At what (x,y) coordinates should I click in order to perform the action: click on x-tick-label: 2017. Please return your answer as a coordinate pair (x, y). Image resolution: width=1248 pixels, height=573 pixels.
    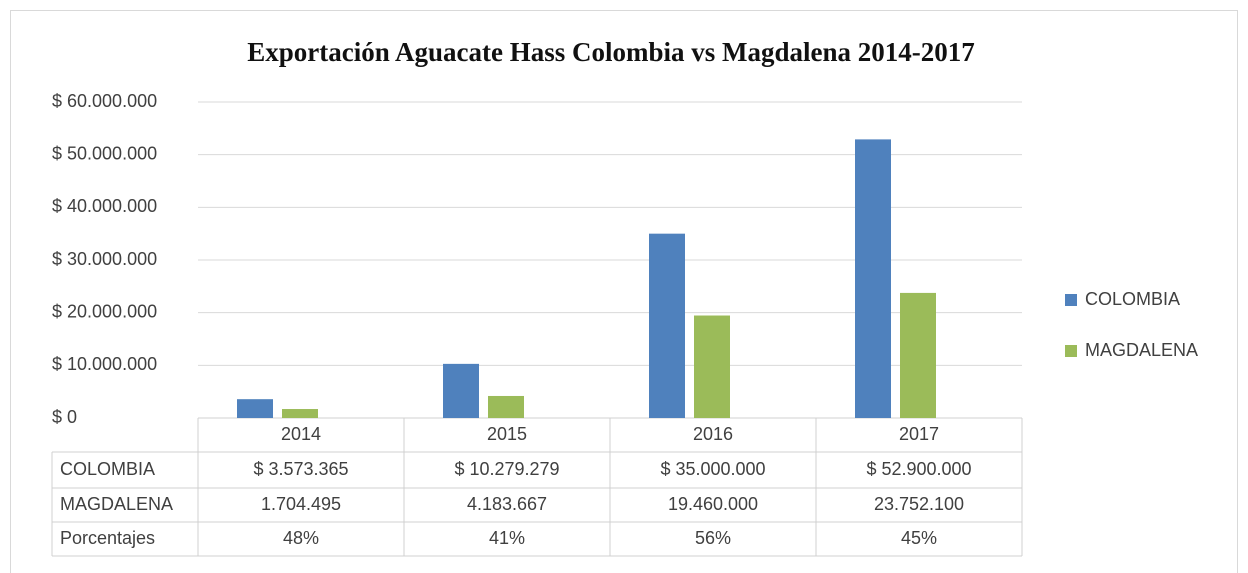
    Looking at the image, I should click on (919, 434).